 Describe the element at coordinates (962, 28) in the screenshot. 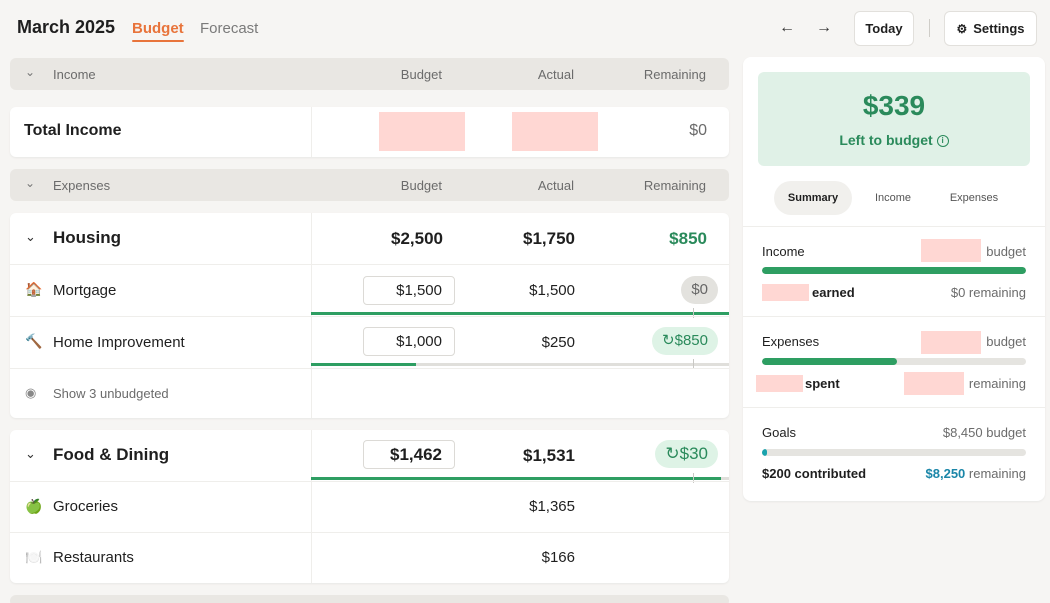

I see `gear-icon: ⚙` at that location.